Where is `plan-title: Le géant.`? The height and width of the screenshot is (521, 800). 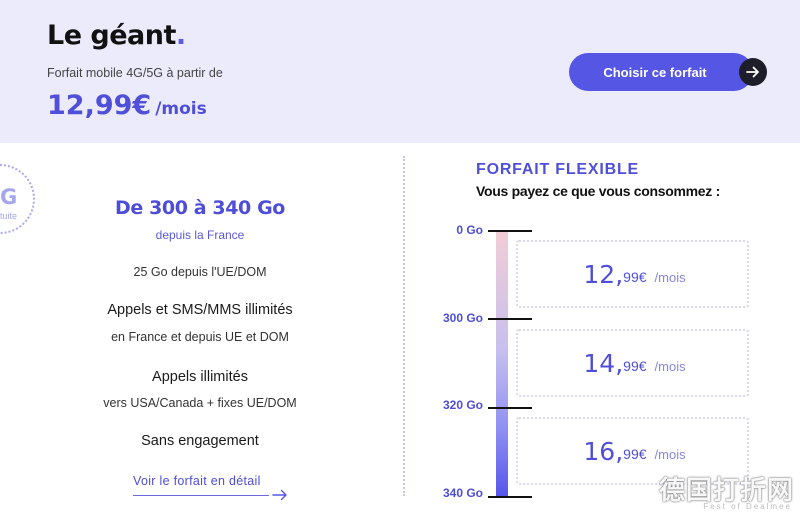
plan-title: Le géant. is located at coordinates (116, 35).